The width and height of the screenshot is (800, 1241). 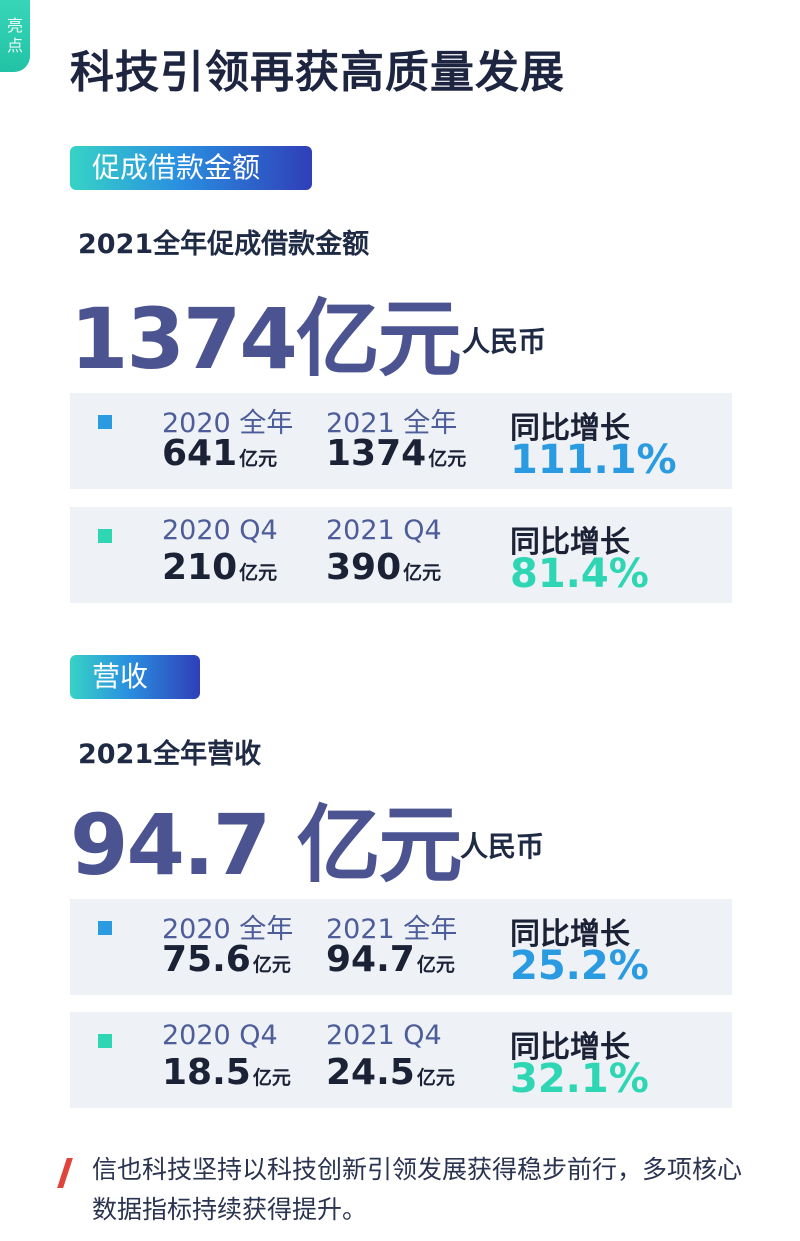 I want to click on stat-card: 2020 Q4 210 亿元 2021 Q4 390 亿元 同比增长 81.4%, so click(x=401, y=555).